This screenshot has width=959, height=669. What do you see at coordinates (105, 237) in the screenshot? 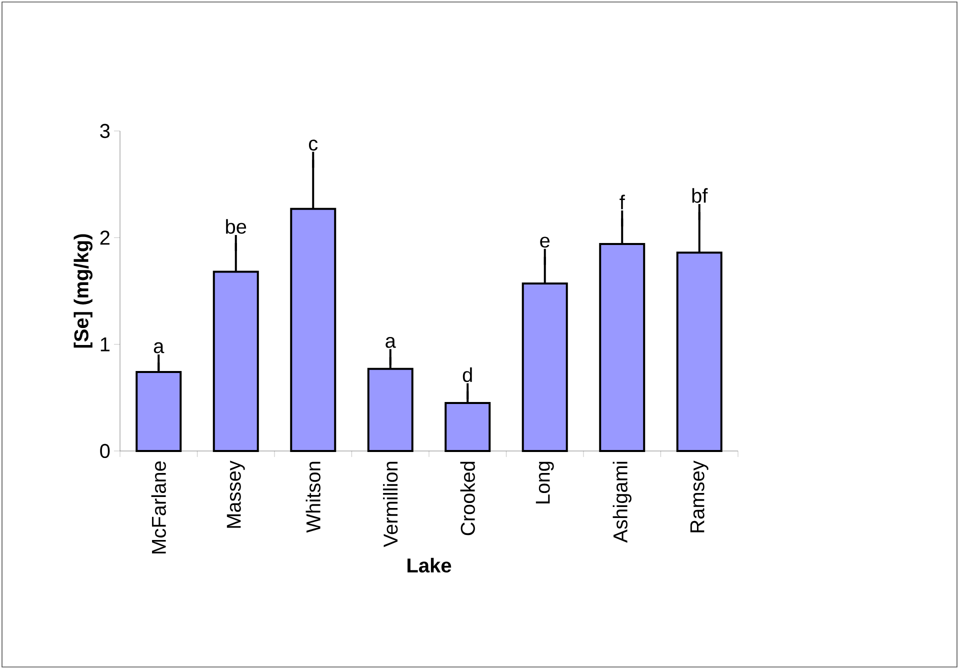
I see `y-tick-label: 2` at bounding box center [105, 237].